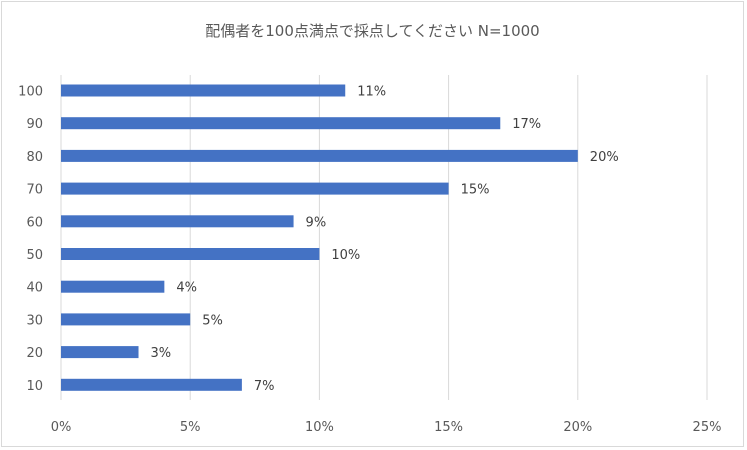  Describe the element at coordinates (372, 31) in the screenshot. I see `chart-title: 配偶者を100点満点で採点してください N=1000` at that location.